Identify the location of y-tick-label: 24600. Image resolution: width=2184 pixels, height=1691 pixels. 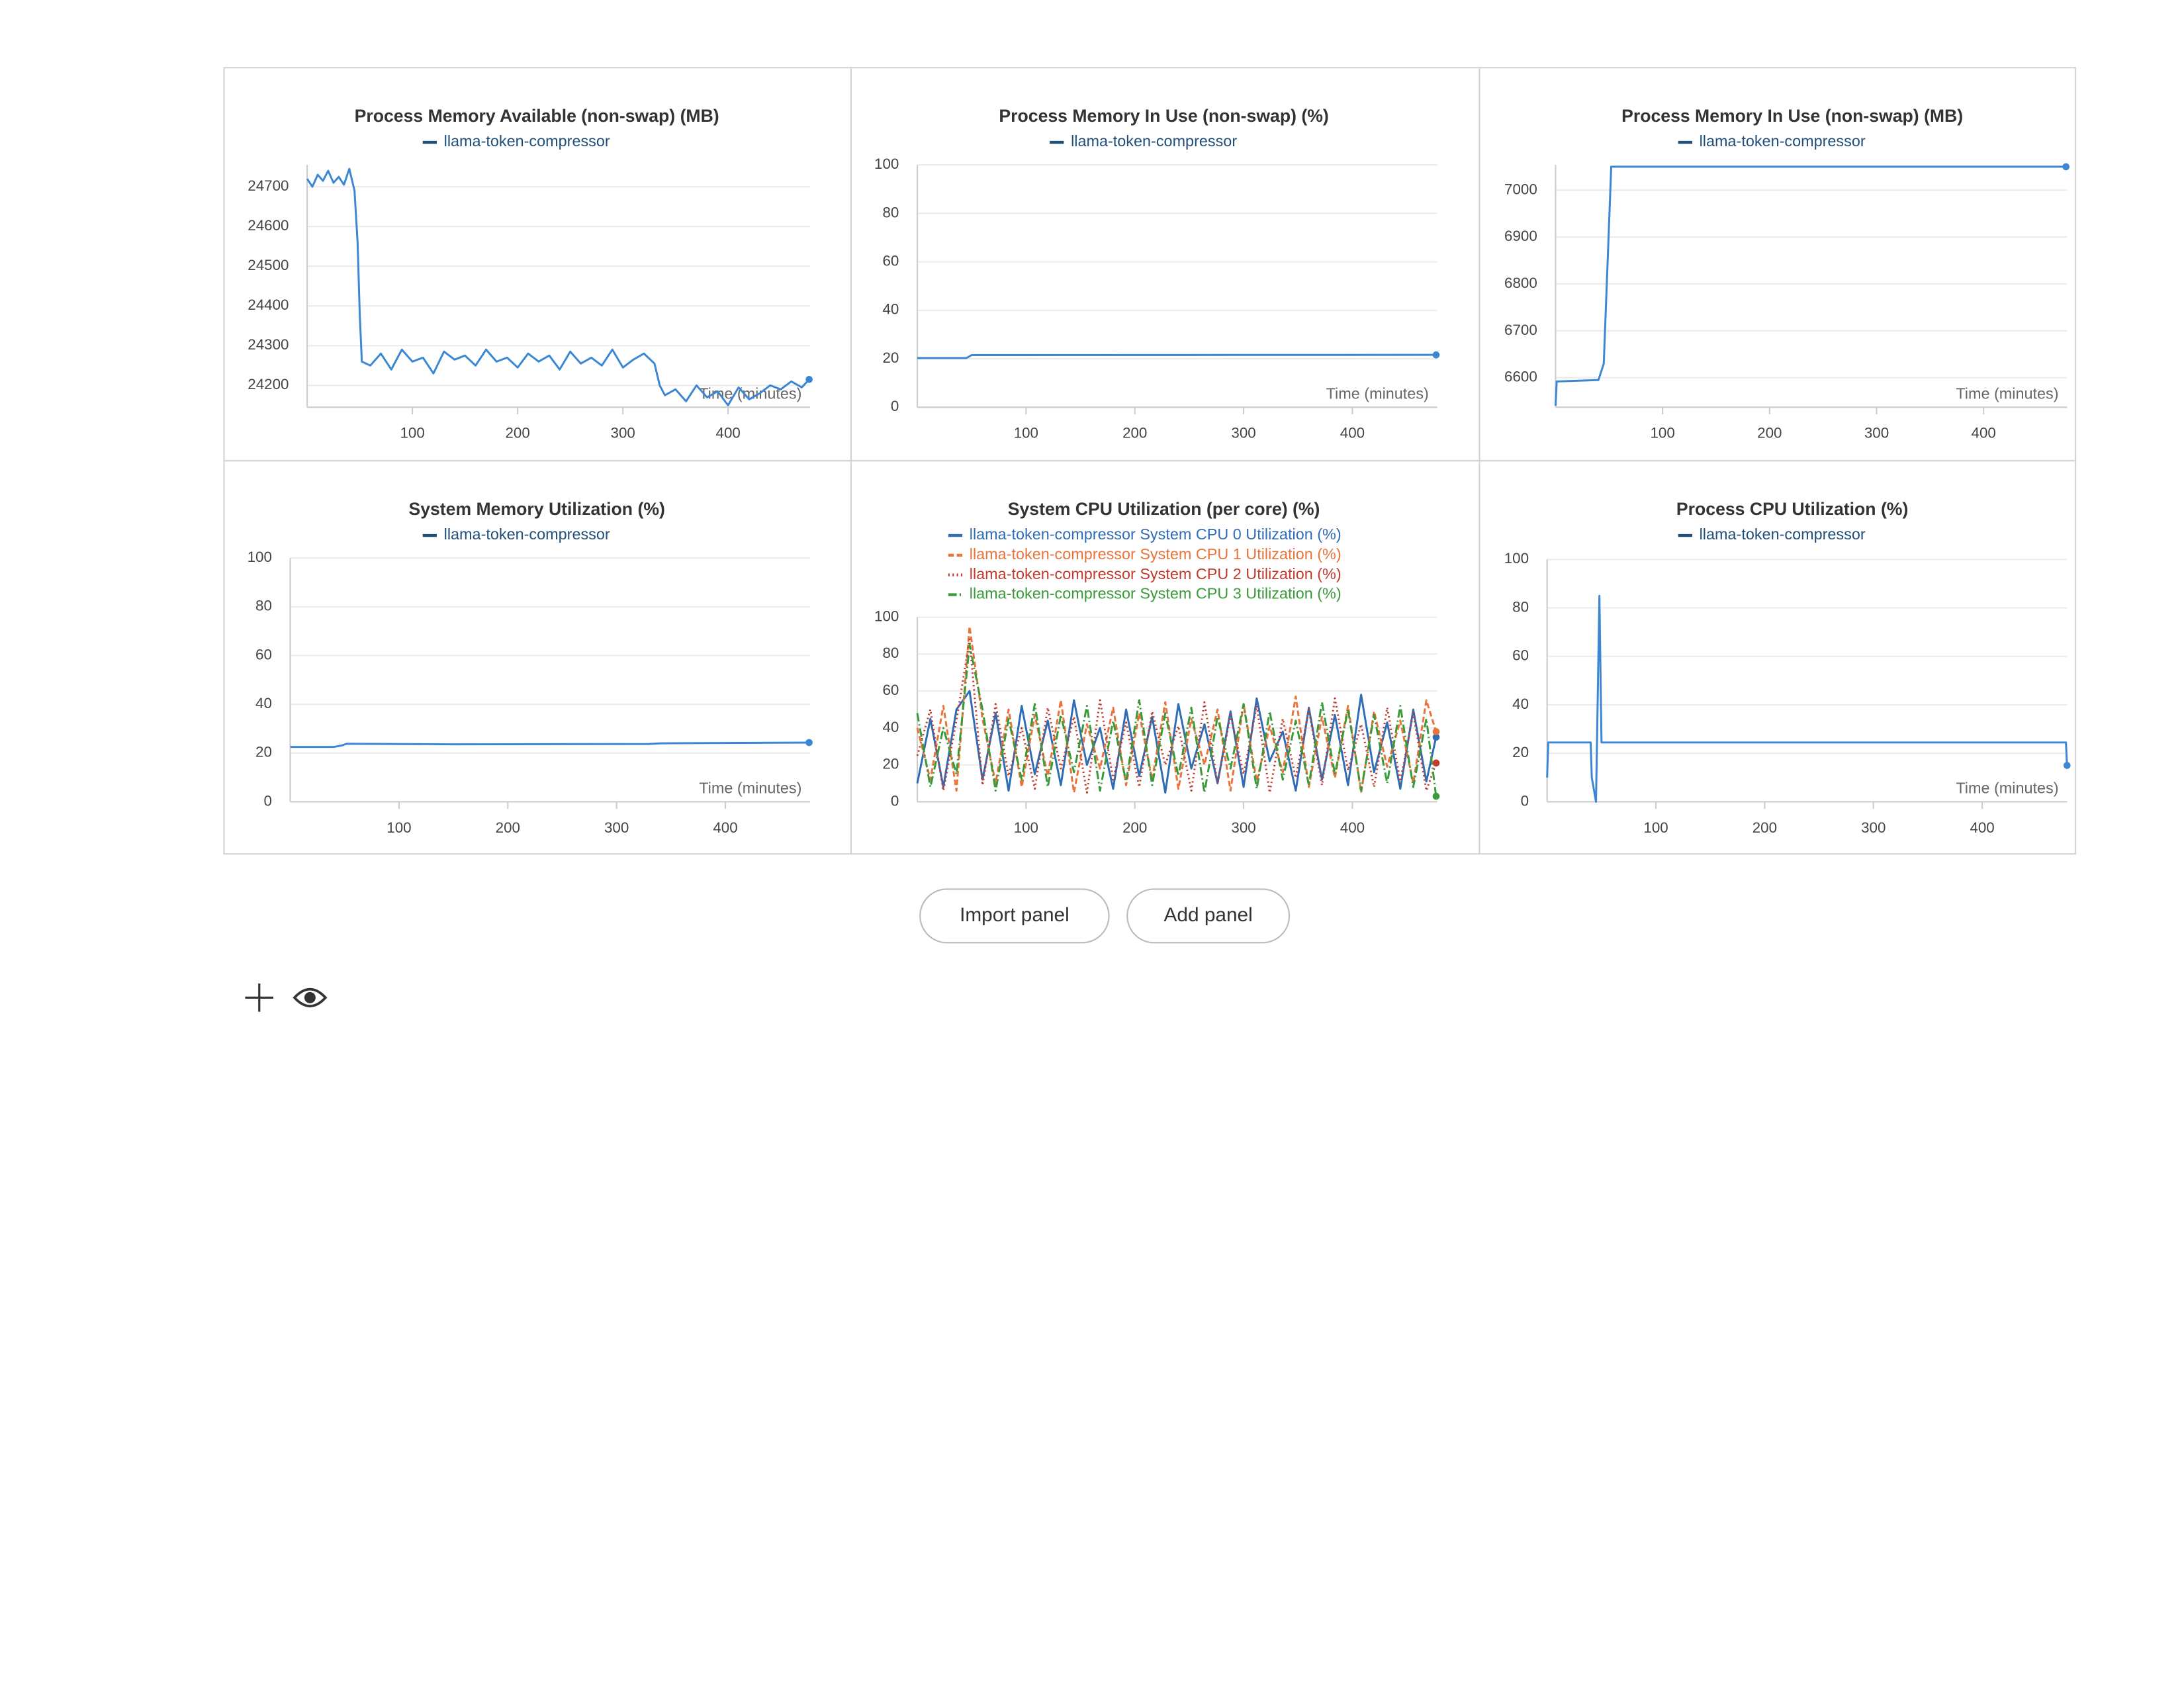
(268, 226).